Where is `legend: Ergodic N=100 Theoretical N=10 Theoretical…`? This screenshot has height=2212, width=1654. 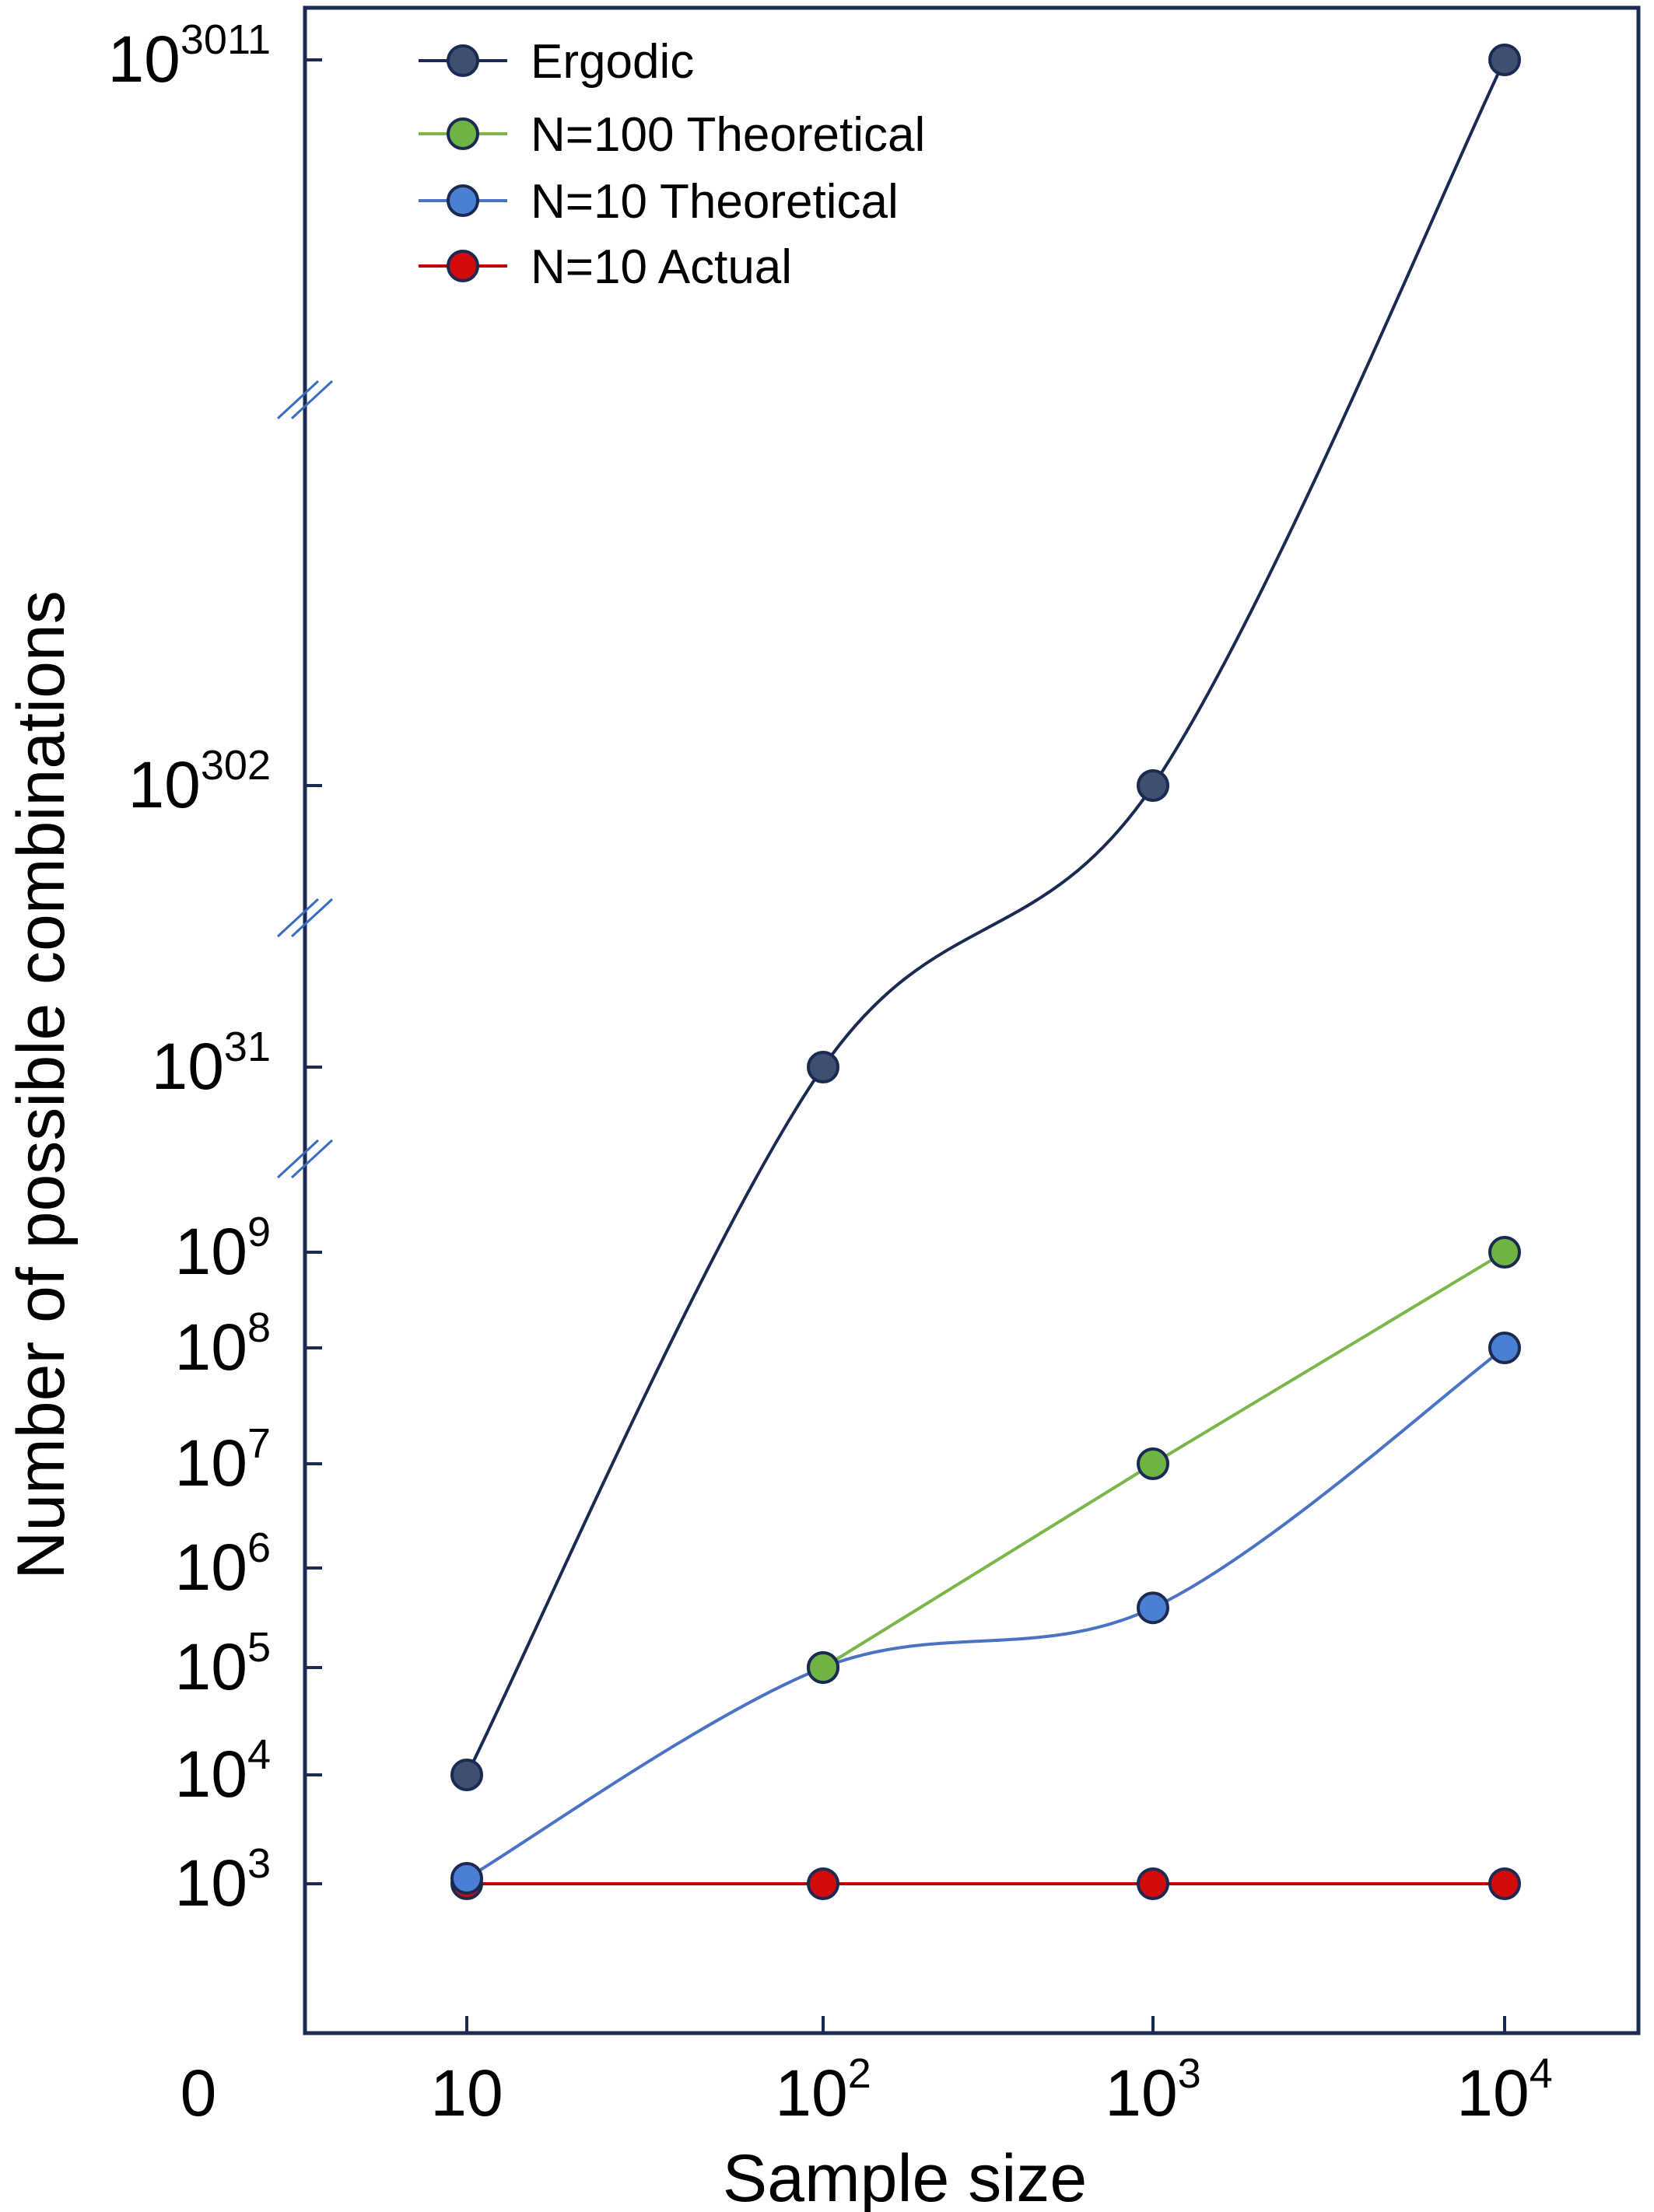 legend: Ergodic N=100 Theoretical N=10 Theoretical… is located at coordinates (672, 165).